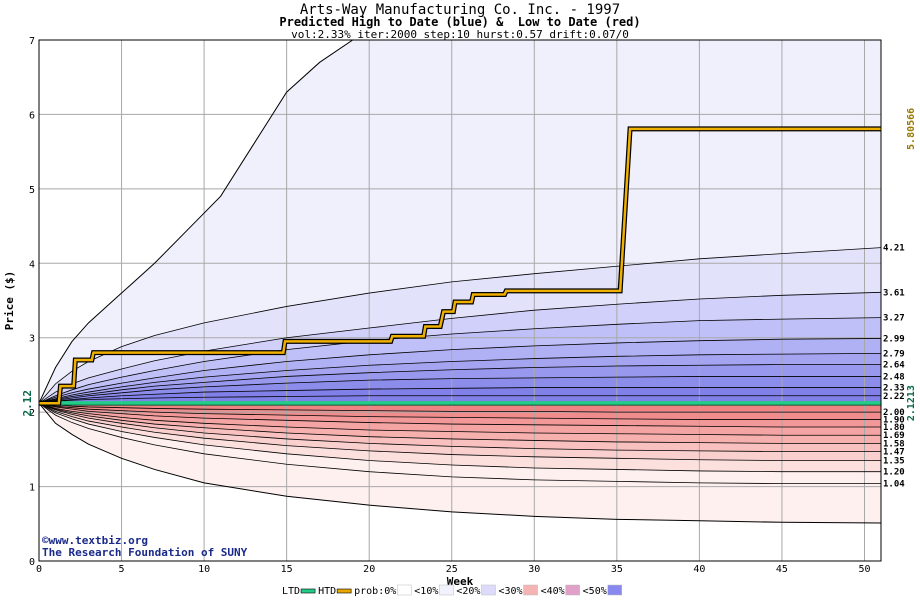  Describe the element at coordinates (894, 428) in the screenshot. I see `series-label-11: 1.80` at that location.